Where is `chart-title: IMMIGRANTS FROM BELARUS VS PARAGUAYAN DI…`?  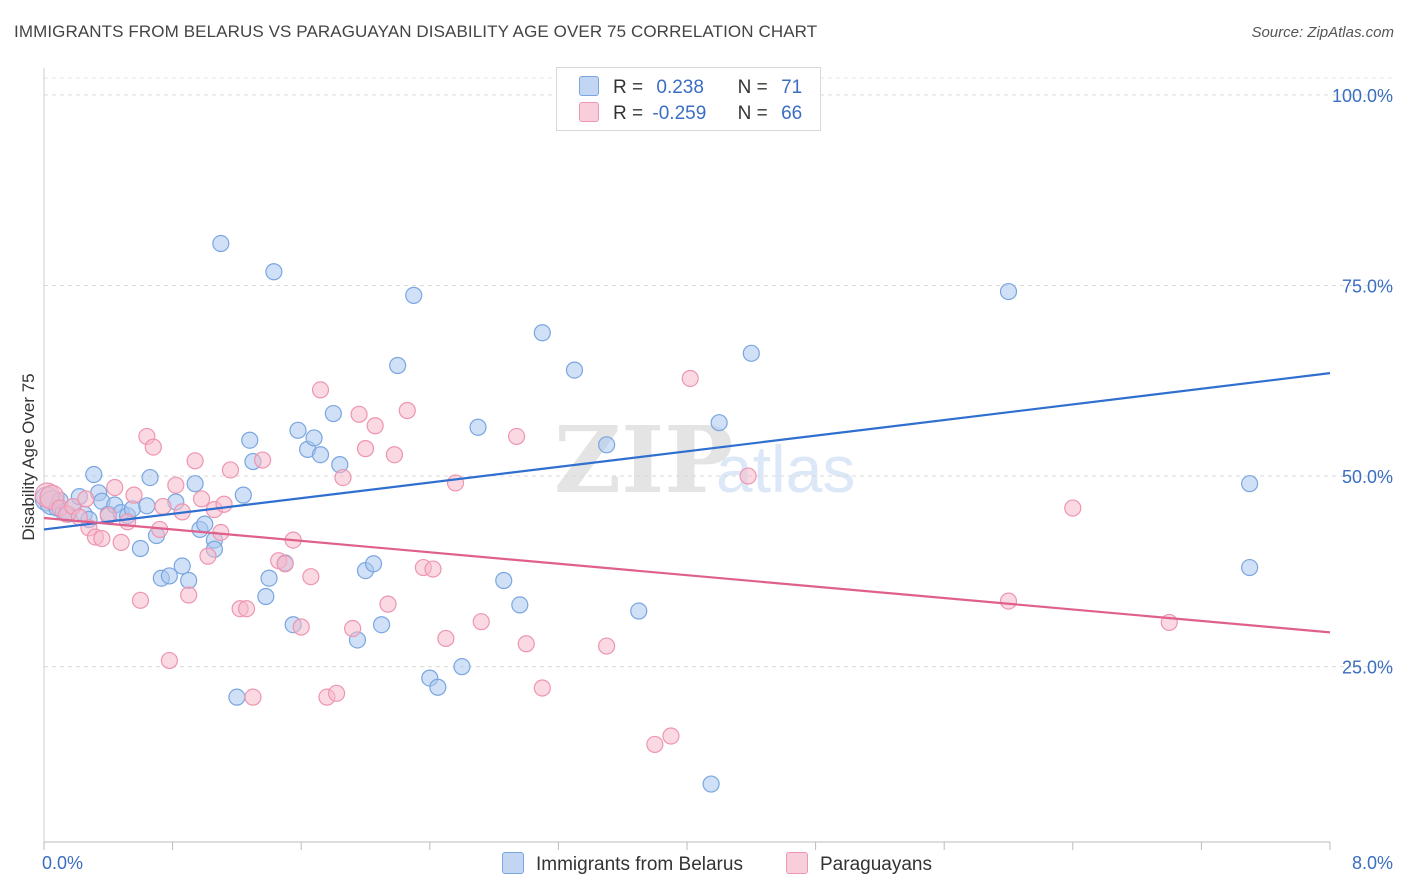 chart-title: IMMIGRANTS FROM BELARUS VS PARAGUAYAN DI… is located at coordinates (416, 31).